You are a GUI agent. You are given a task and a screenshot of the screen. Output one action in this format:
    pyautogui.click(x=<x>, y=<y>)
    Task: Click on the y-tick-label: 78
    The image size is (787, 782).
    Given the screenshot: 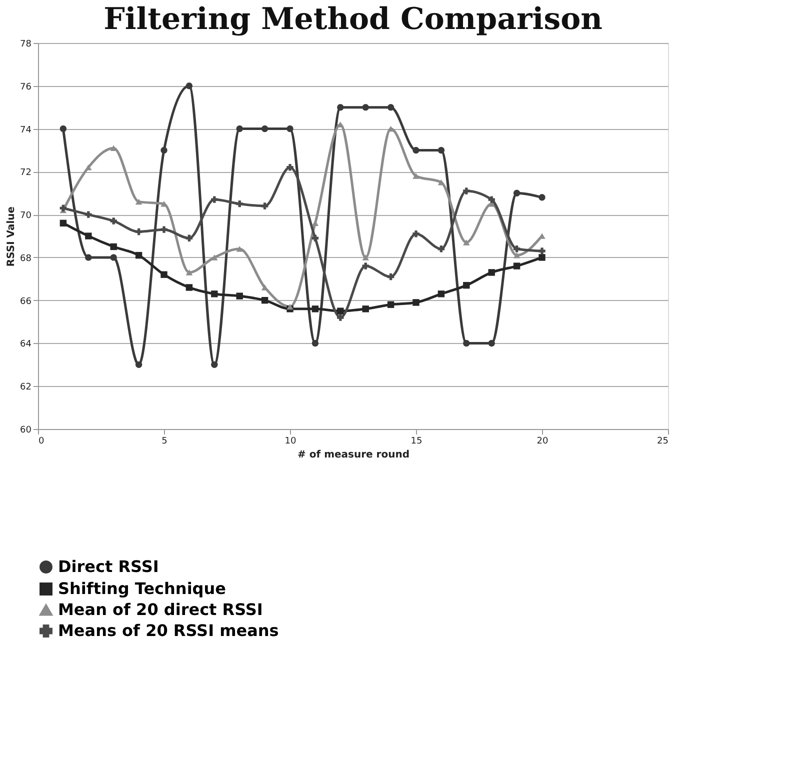 What is the action you would take?
    pyautogui.click(x=26, y=45)
    